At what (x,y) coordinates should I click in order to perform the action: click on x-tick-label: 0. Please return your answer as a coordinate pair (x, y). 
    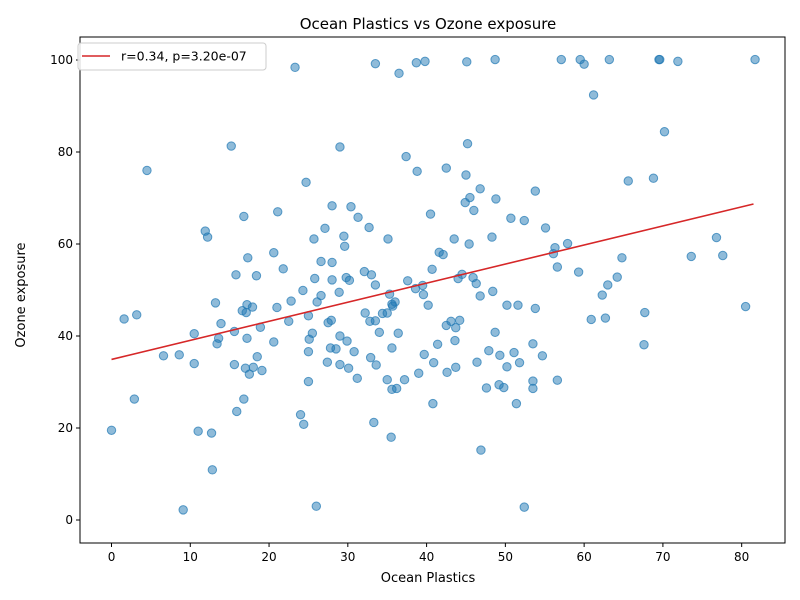
    Looking at the image, I should click on (112, 557).